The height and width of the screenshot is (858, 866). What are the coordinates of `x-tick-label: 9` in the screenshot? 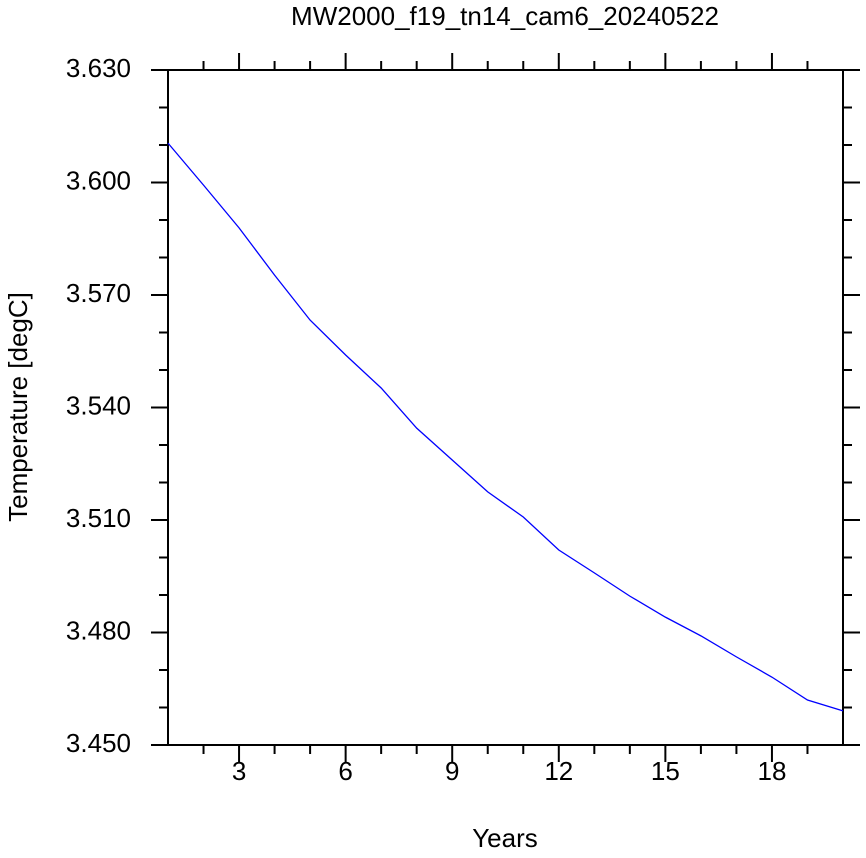 It's located at (452, 771).